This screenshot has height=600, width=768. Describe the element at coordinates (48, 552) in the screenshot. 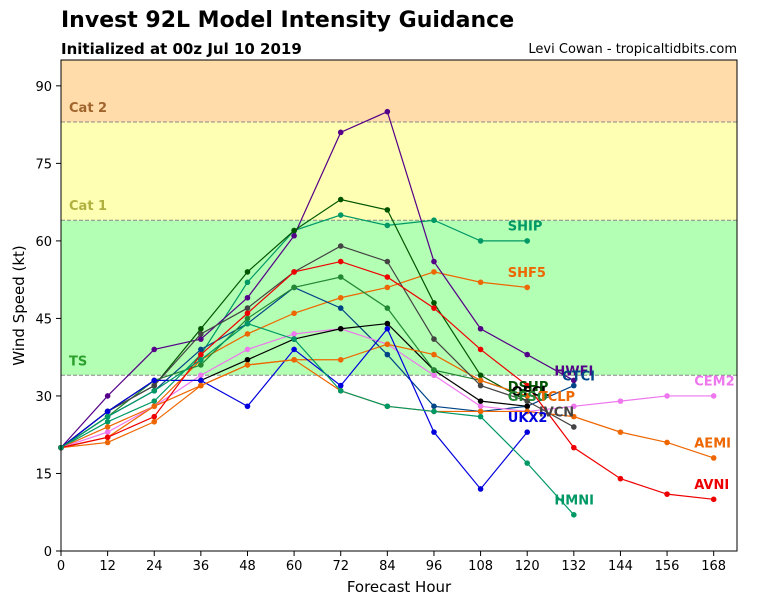

I see `y-tick-label: 0` at that location.